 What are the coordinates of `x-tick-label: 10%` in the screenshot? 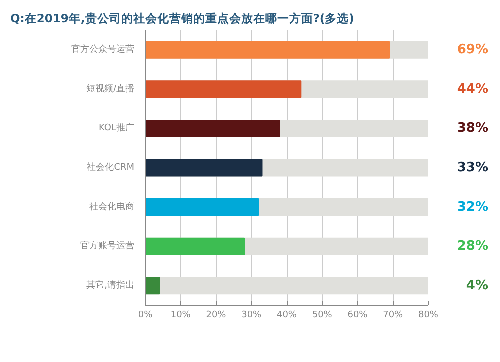 It's located at (181, 315).